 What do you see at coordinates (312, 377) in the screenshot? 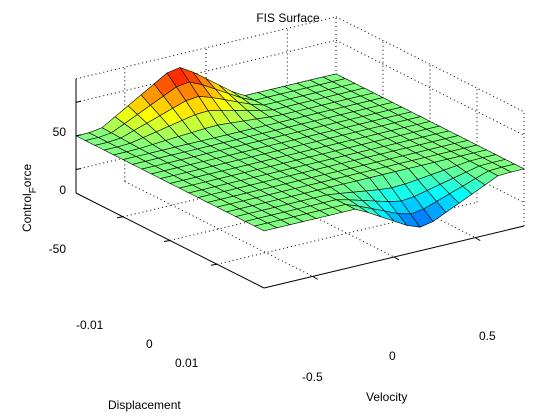
I see `x-tick-label: -0.5` at bounding box center [312, 377].